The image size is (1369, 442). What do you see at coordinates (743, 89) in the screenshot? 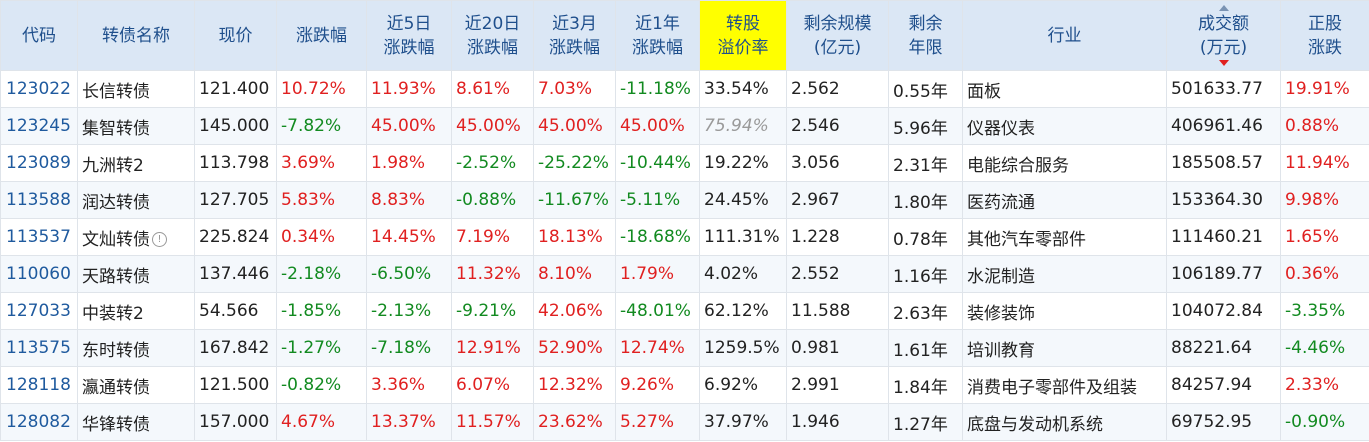
I see `cell-conversion-premium: 33.54%` at bounding box center [743, 89].